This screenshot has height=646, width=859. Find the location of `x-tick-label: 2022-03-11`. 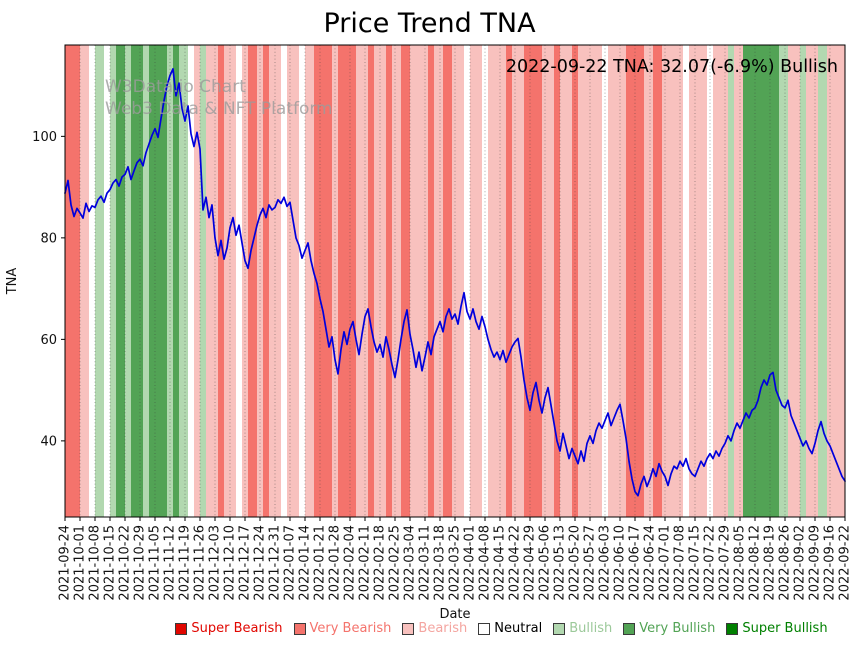

x-tick-label: 2022-03-11 is located at coordinates (425, 563).